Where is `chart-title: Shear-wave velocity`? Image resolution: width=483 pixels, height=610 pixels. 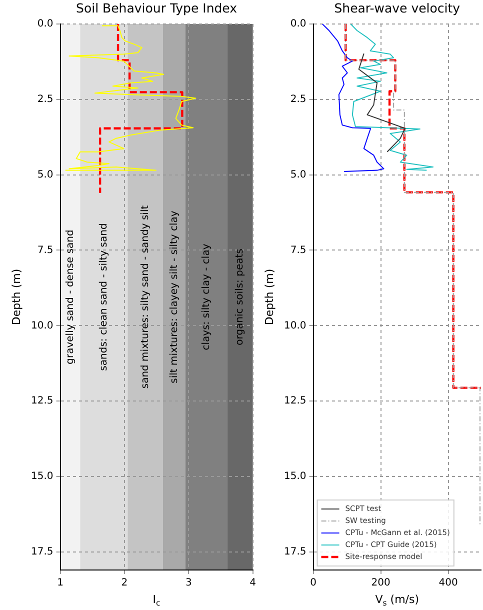
chart-title: Shear-wave velocity is located at coordinates (397, 8).